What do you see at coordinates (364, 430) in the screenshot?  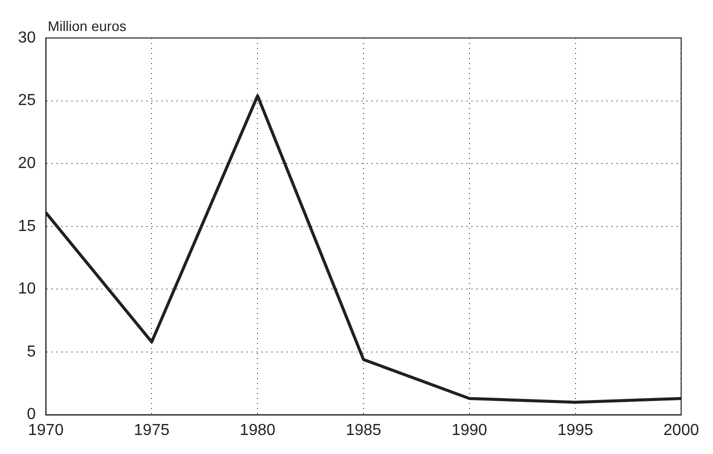 I see `x-tick-label: 1985` at bounding box center [364, 430].